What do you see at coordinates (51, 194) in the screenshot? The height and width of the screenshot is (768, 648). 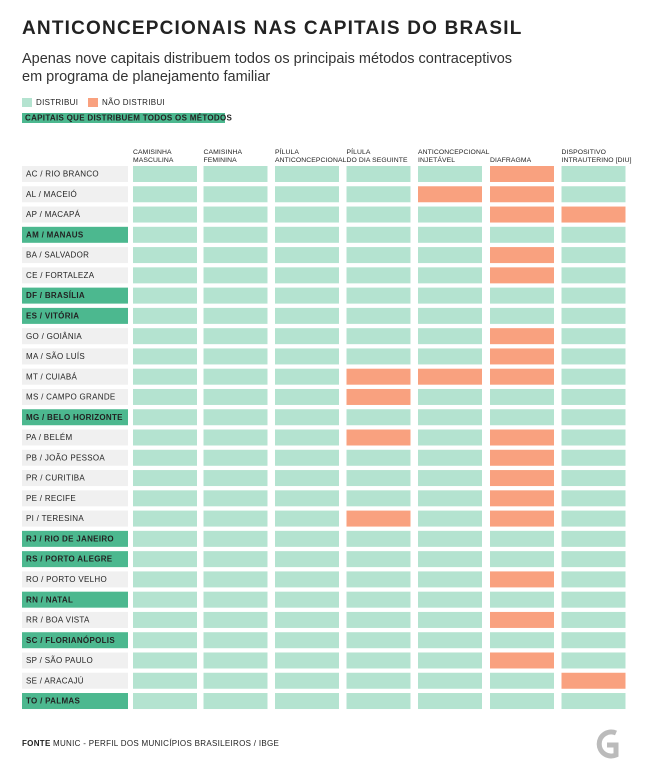 I see `row-label: AL / MACEIÓ` at bounding box center [51, 194].